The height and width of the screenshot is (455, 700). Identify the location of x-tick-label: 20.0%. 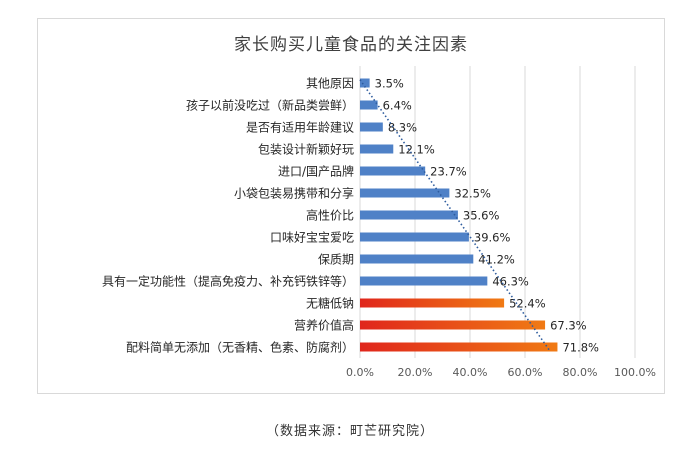
(415, 372).